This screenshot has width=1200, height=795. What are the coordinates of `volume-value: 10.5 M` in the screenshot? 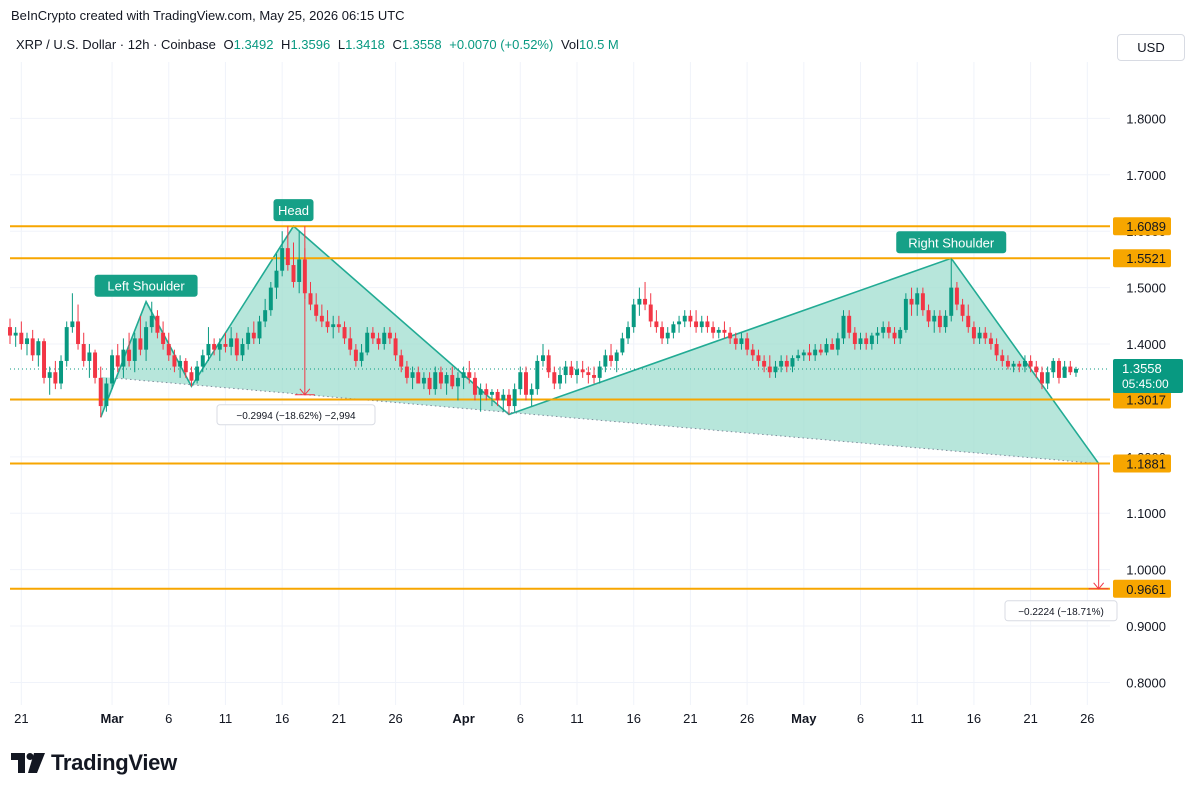 It's located at (599, 44).